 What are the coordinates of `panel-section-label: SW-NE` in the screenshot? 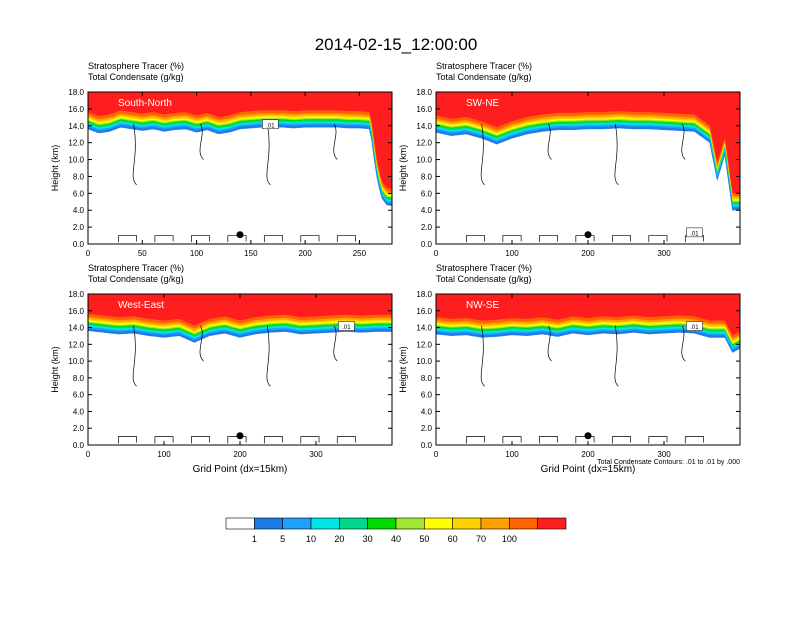 It's located at (482, 103).